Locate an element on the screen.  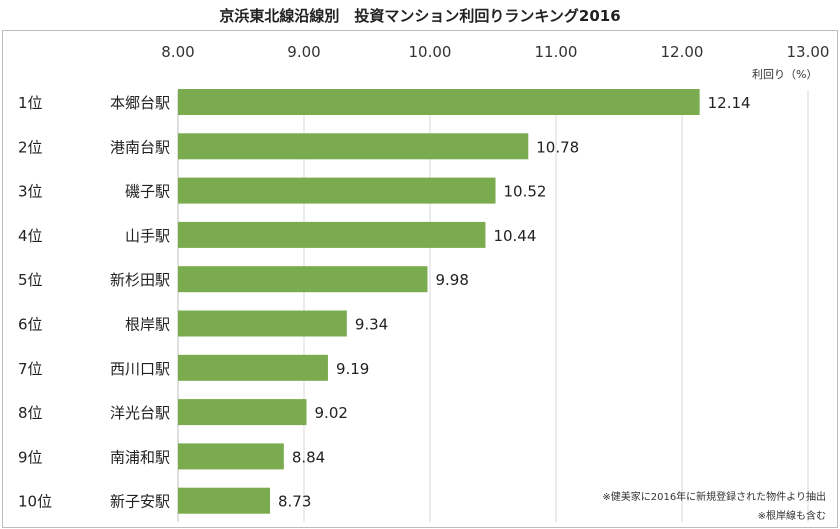
x-tick-label: 12.00 is located at coordinates (682, 52).